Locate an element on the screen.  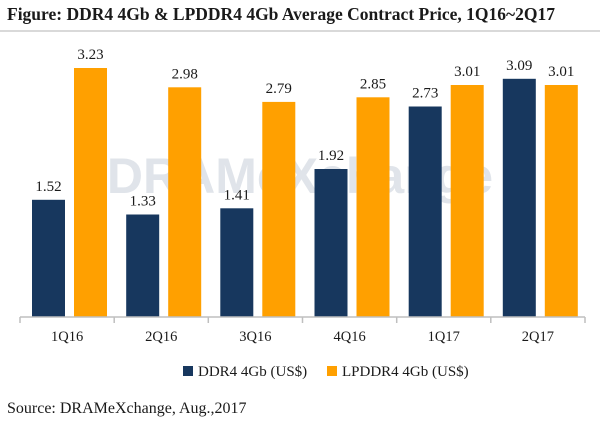
bar-lpddr4-2Q16 is located at coordinates (185, 202).